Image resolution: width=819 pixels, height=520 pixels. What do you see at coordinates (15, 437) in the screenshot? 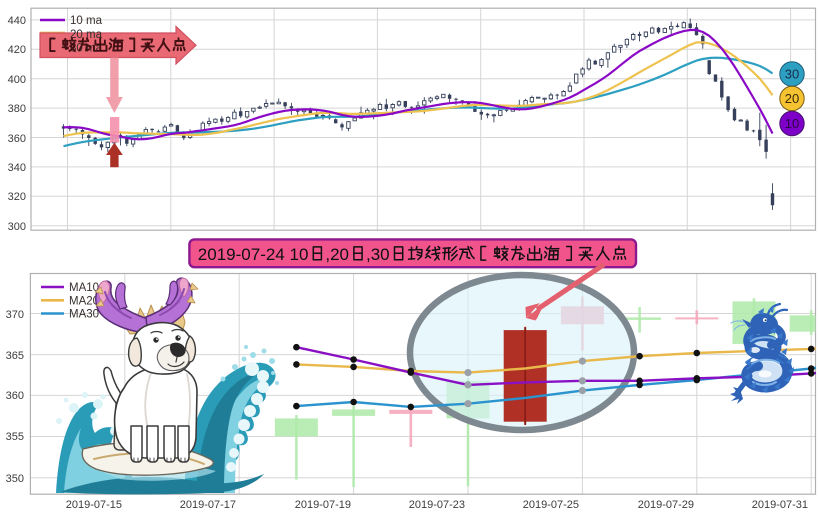
I see `svg-text: 355` at bounding box center [15, 437].